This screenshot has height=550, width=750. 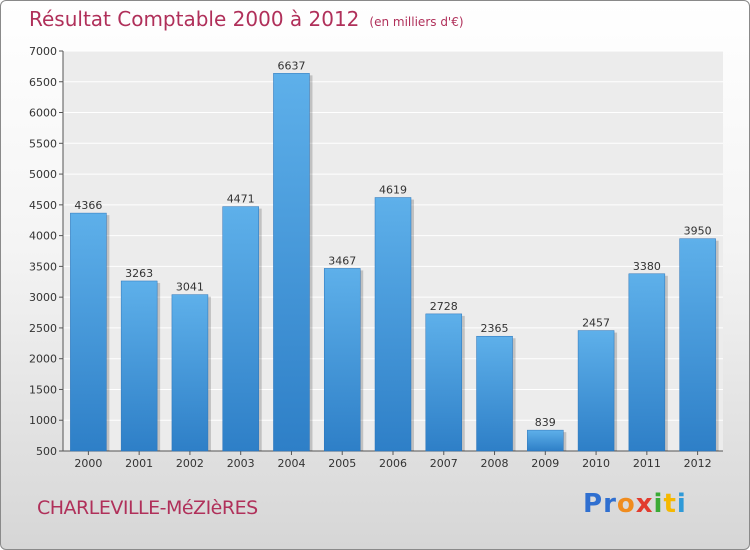 What do you see at coordinates (393, 324) in the screenshot?
I see `bar-2006` at bounding box center [393, 324].